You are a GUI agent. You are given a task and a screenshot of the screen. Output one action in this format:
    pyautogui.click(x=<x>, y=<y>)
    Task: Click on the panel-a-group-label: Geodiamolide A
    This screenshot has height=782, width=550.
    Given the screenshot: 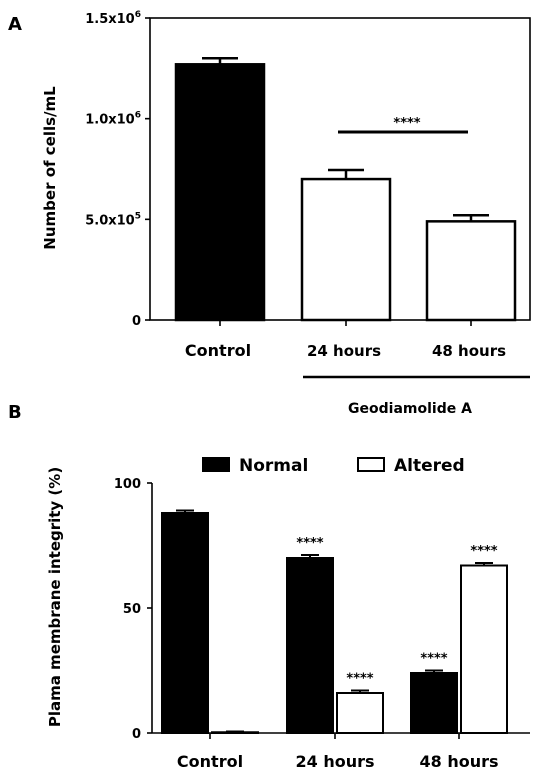 What is the action you would take?
    pyautogui.click(x=410, y=409)
    